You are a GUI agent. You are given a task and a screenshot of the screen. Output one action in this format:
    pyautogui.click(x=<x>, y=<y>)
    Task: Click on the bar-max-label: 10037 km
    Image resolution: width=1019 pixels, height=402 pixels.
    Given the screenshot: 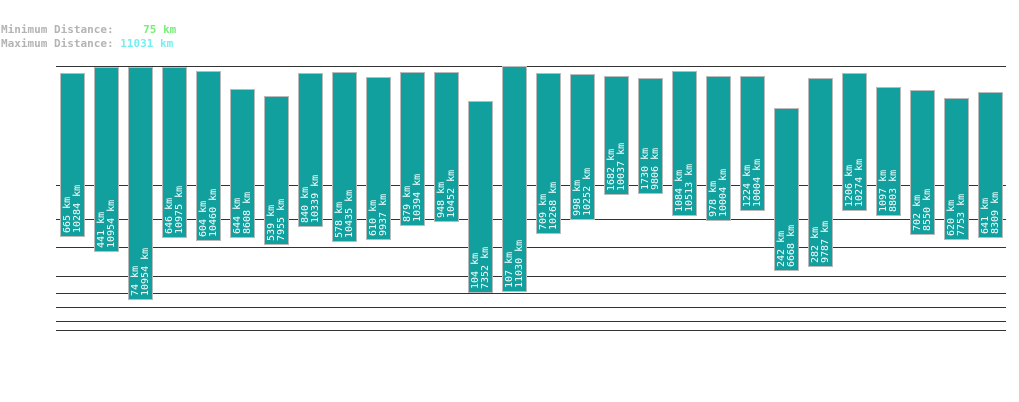 What is the action you would take?
    pyautogui.click(x=621, y=167)
    